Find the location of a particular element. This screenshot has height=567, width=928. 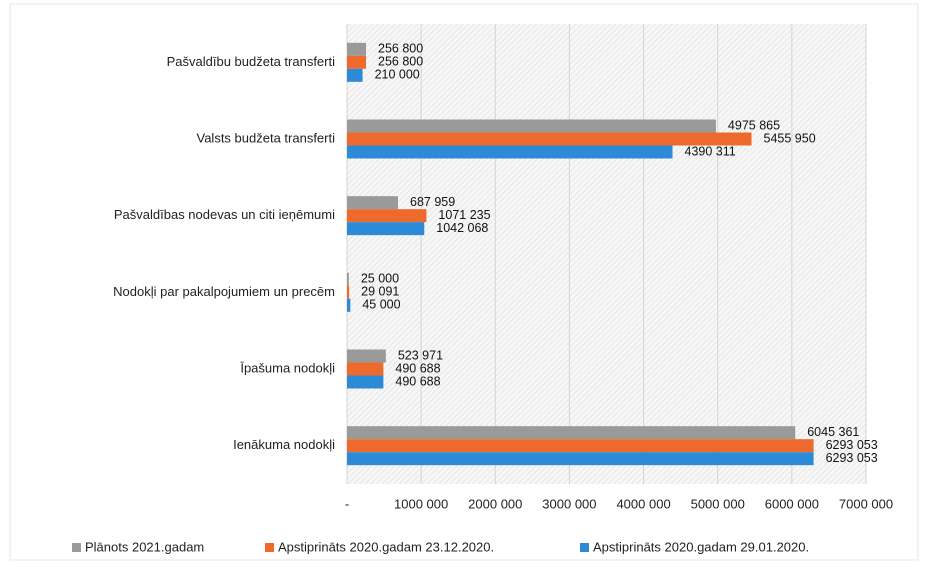

x-tick-label: 7000 000 is located at coordinates (866, 503).